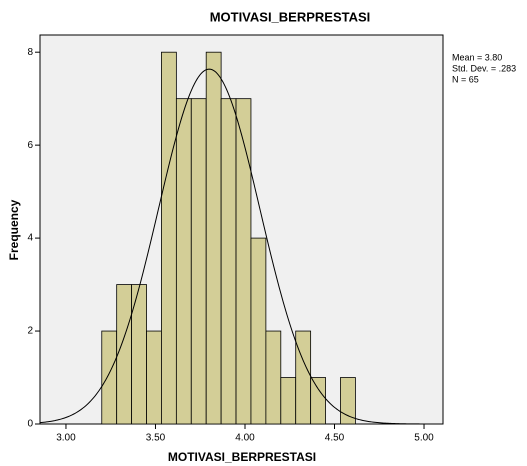 Image resolution: width=527 pixels, height=466 pixels. What do you see at coordinates (30, 145) in the screenshot?
I see `y-tick-label: 6` at bounding box center [30, 145].